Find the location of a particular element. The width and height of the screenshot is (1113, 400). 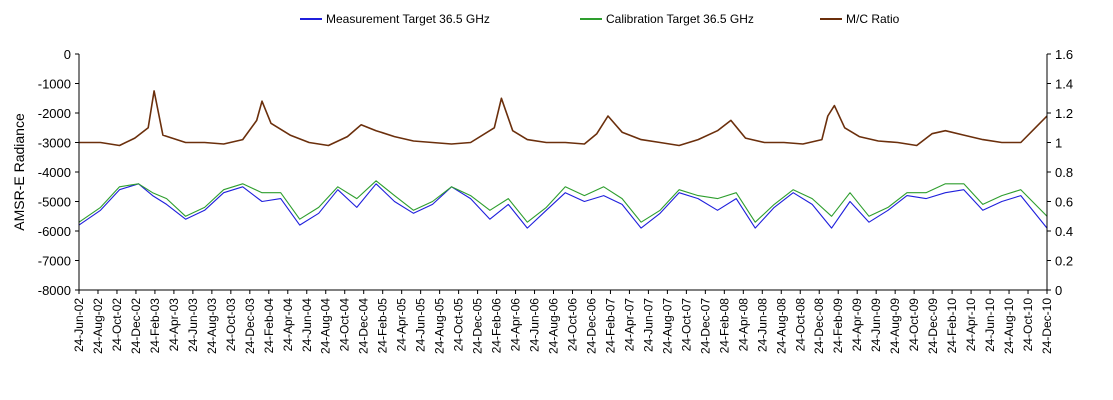

legend-label: Measurement Target 36.5 GHz is located at coordinates (408, 19).